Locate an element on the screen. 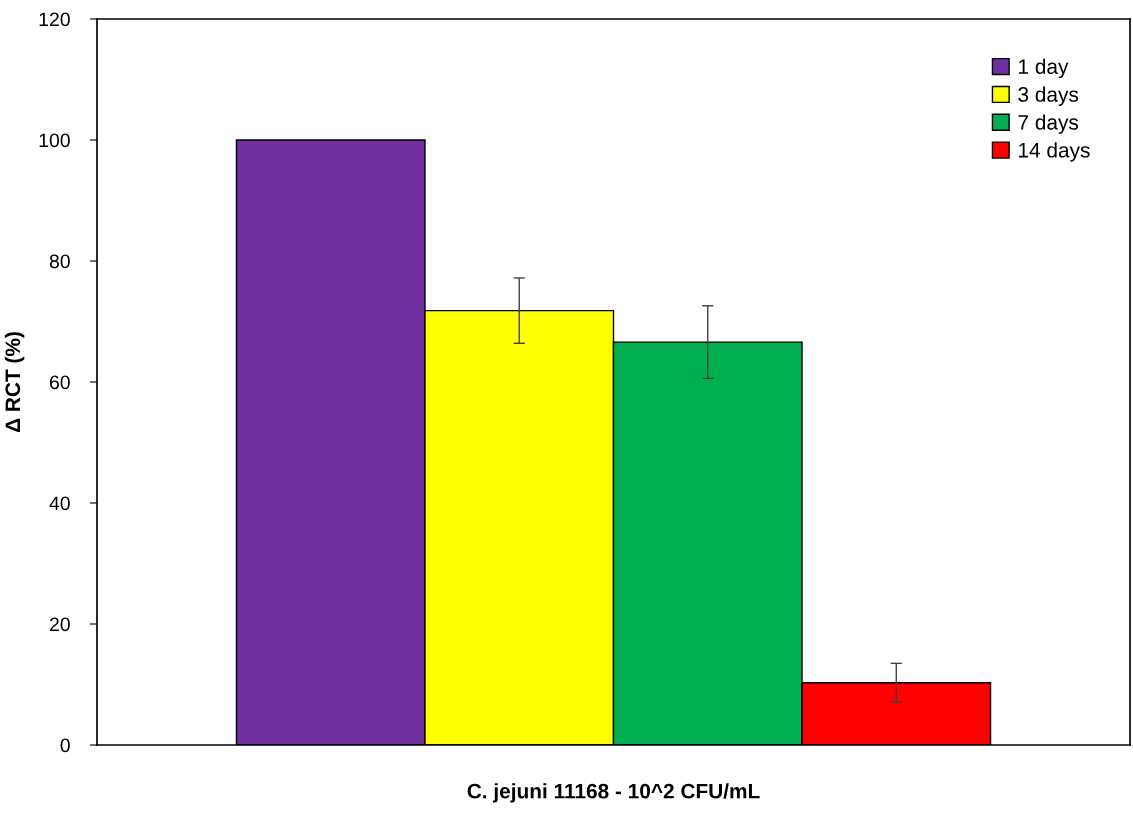  y-tick-label: 60 is located at coordinates (59, 382).